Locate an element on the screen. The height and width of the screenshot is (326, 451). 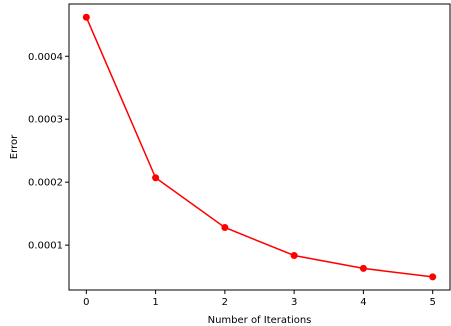
x-tick-label: 1 is located at coordinates (155, 302).